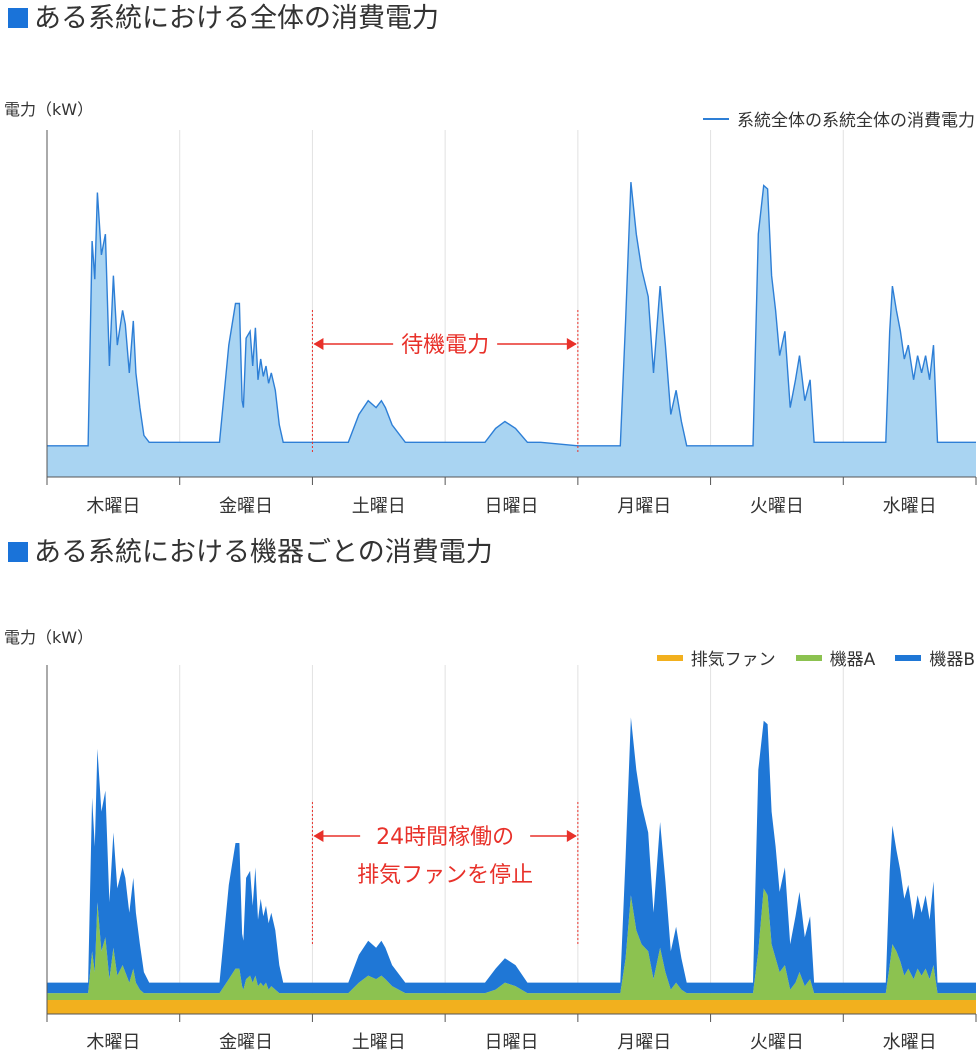  I want to click on x-tick-label-1-4: 月曜日, so click(644, 506).